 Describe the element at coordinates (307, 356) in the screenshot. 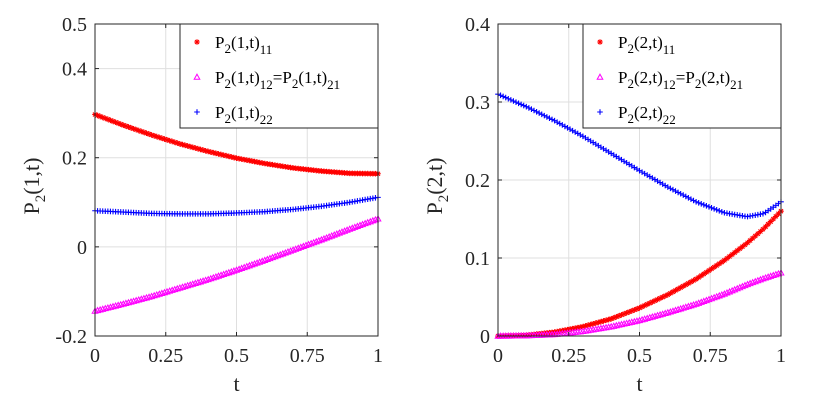

I see `x-tick-label: 0.75` at that location.